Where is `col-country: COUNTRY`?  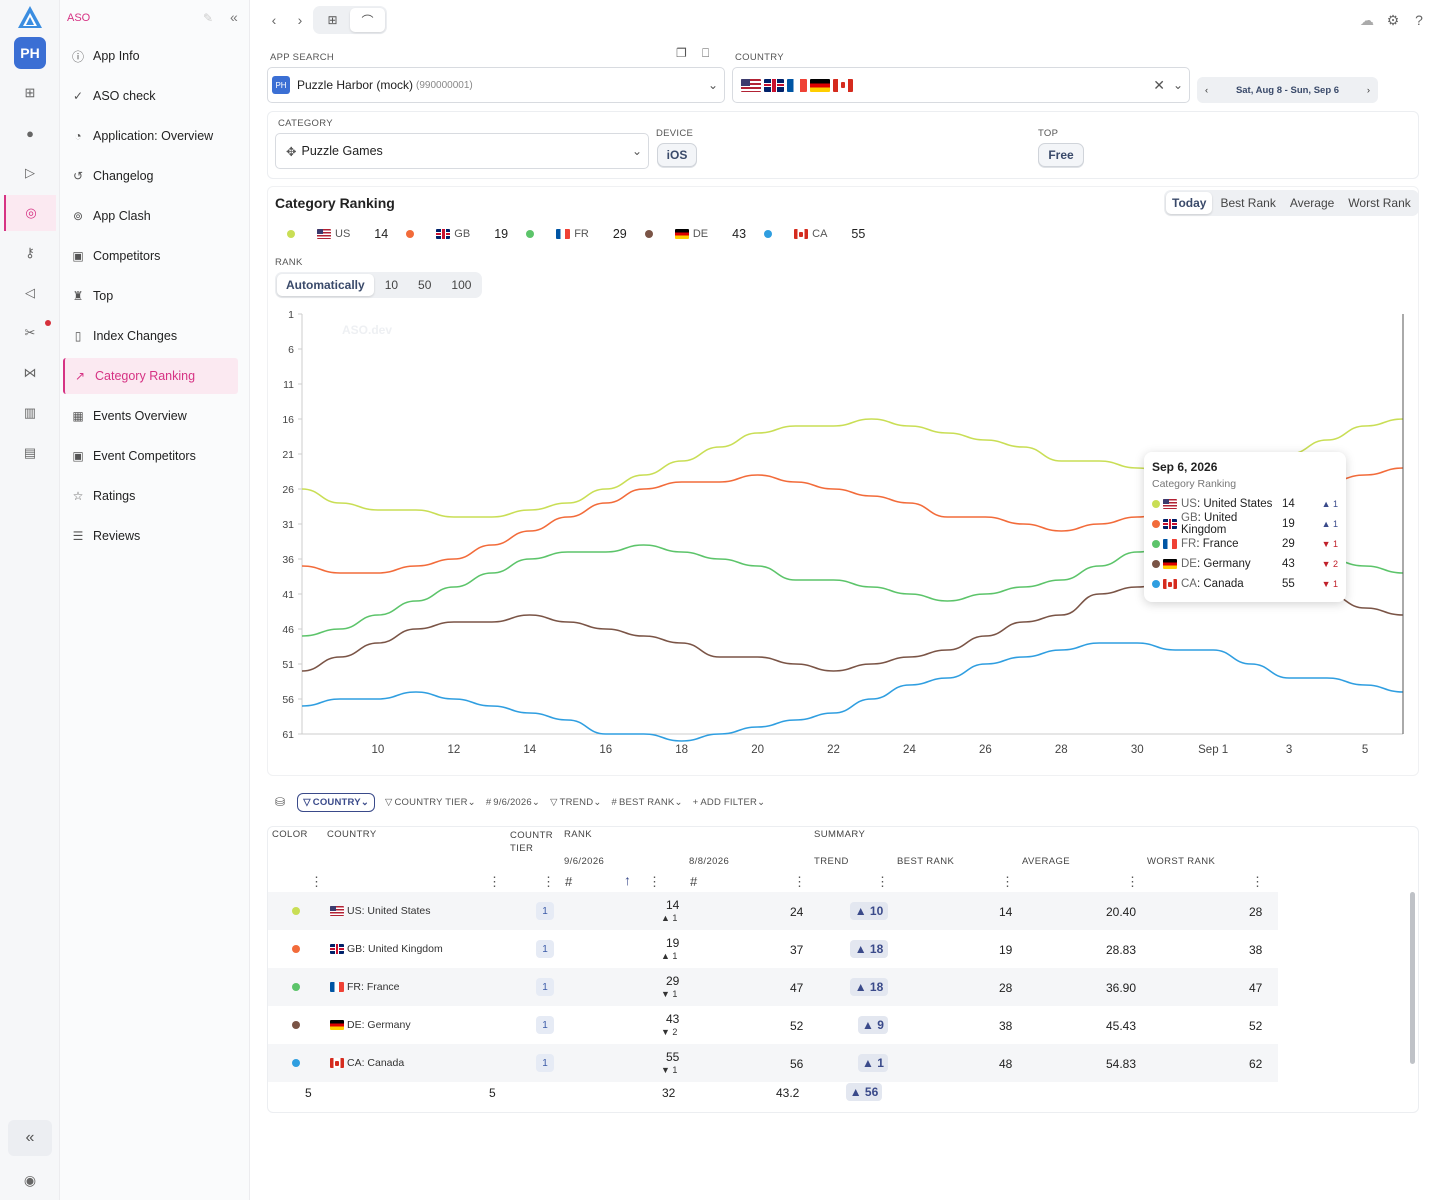 col-country: COUNTRY is located at coordinates (352, 834).